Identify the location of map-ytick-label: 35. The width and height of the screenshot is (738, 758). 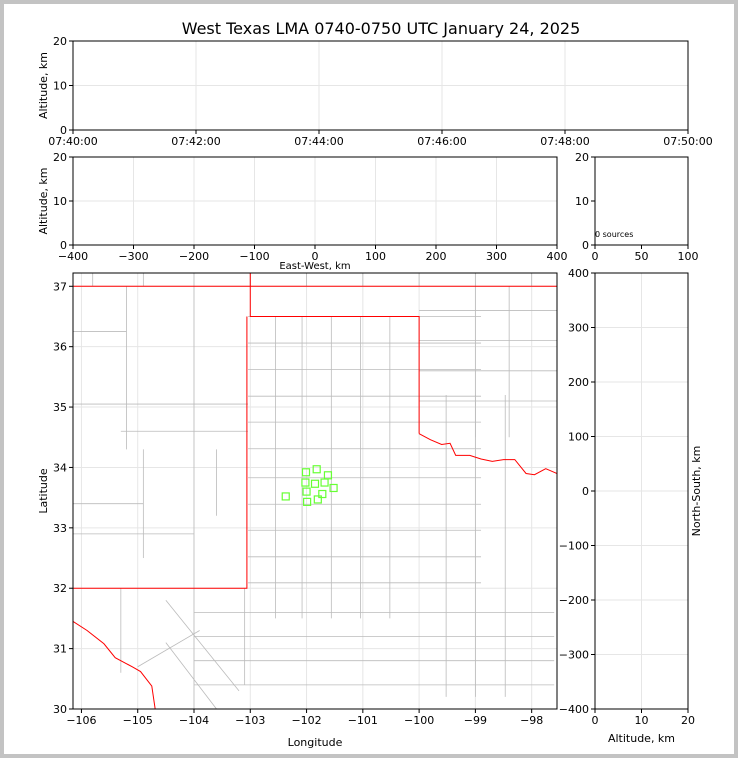
(60, 407).